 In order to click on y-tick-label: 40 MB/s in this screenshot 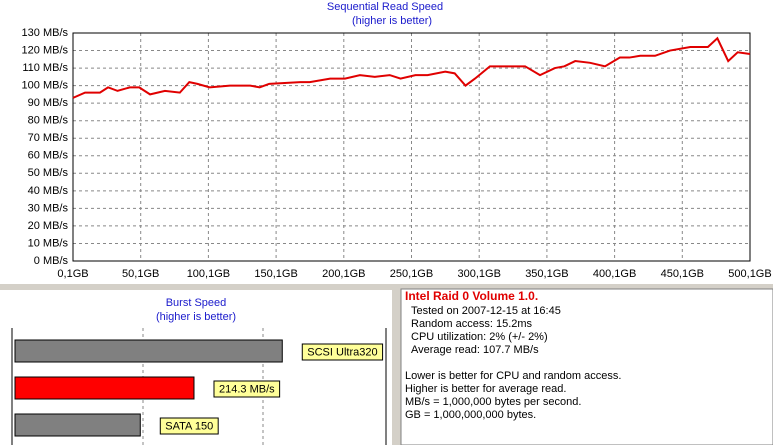, I will do `click(48, 191)`.